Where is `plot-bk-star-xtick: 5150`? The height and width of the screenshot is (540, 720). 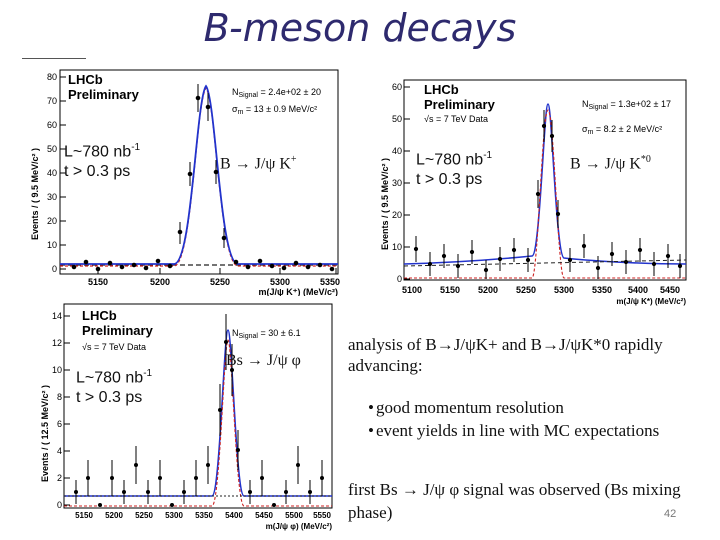
plot-bk-star-xtick: 5150 is located at coordinates (450, 290).